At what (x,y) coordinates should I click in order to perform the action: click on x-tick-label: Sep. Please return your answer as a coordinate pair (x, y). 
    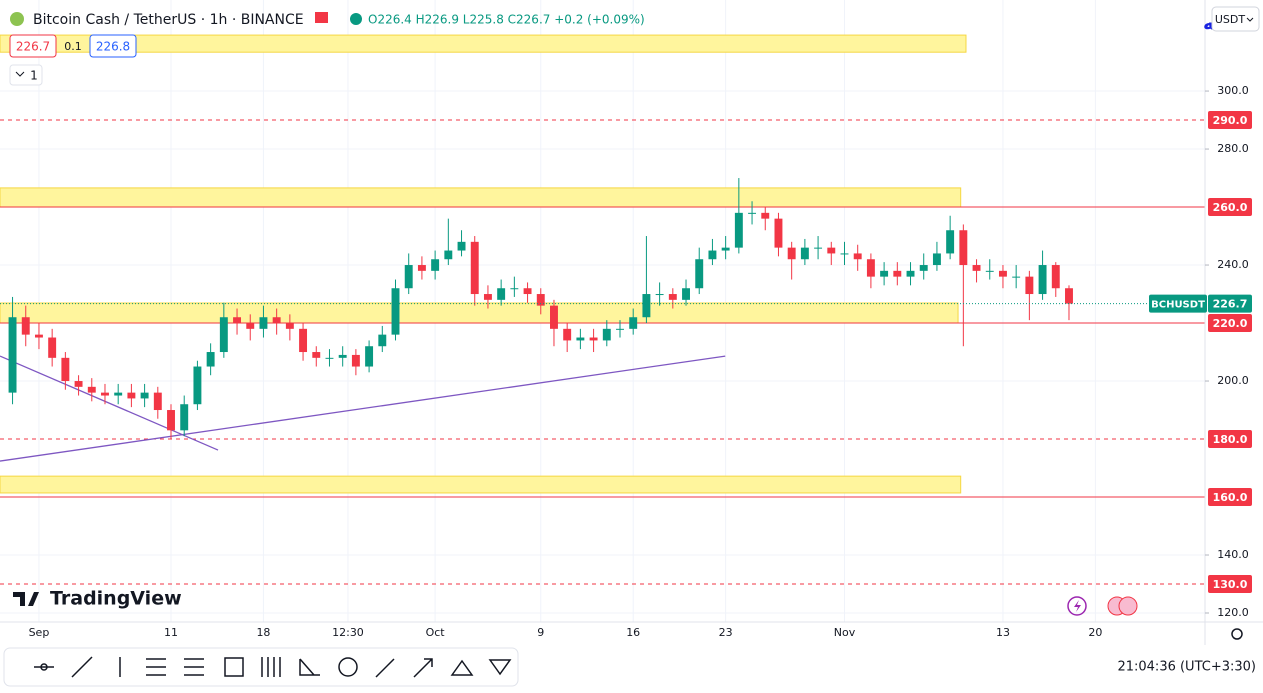
    Looking at the image, I should click on (39, 632).